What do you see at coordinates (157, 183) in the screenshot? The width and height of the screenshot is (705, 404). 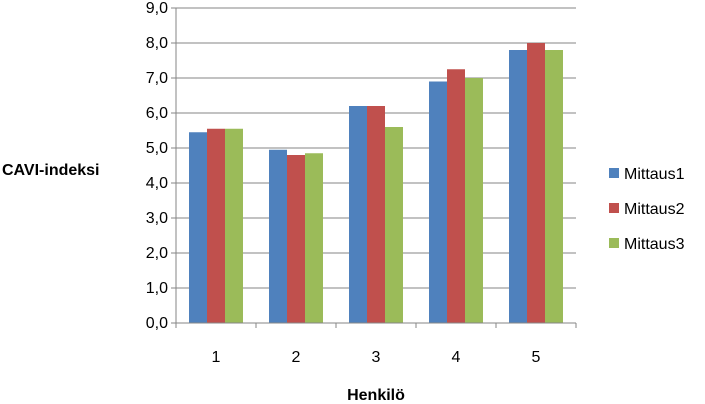 I see `y-tick-label: 4,0` at bounding box center [157, 183].